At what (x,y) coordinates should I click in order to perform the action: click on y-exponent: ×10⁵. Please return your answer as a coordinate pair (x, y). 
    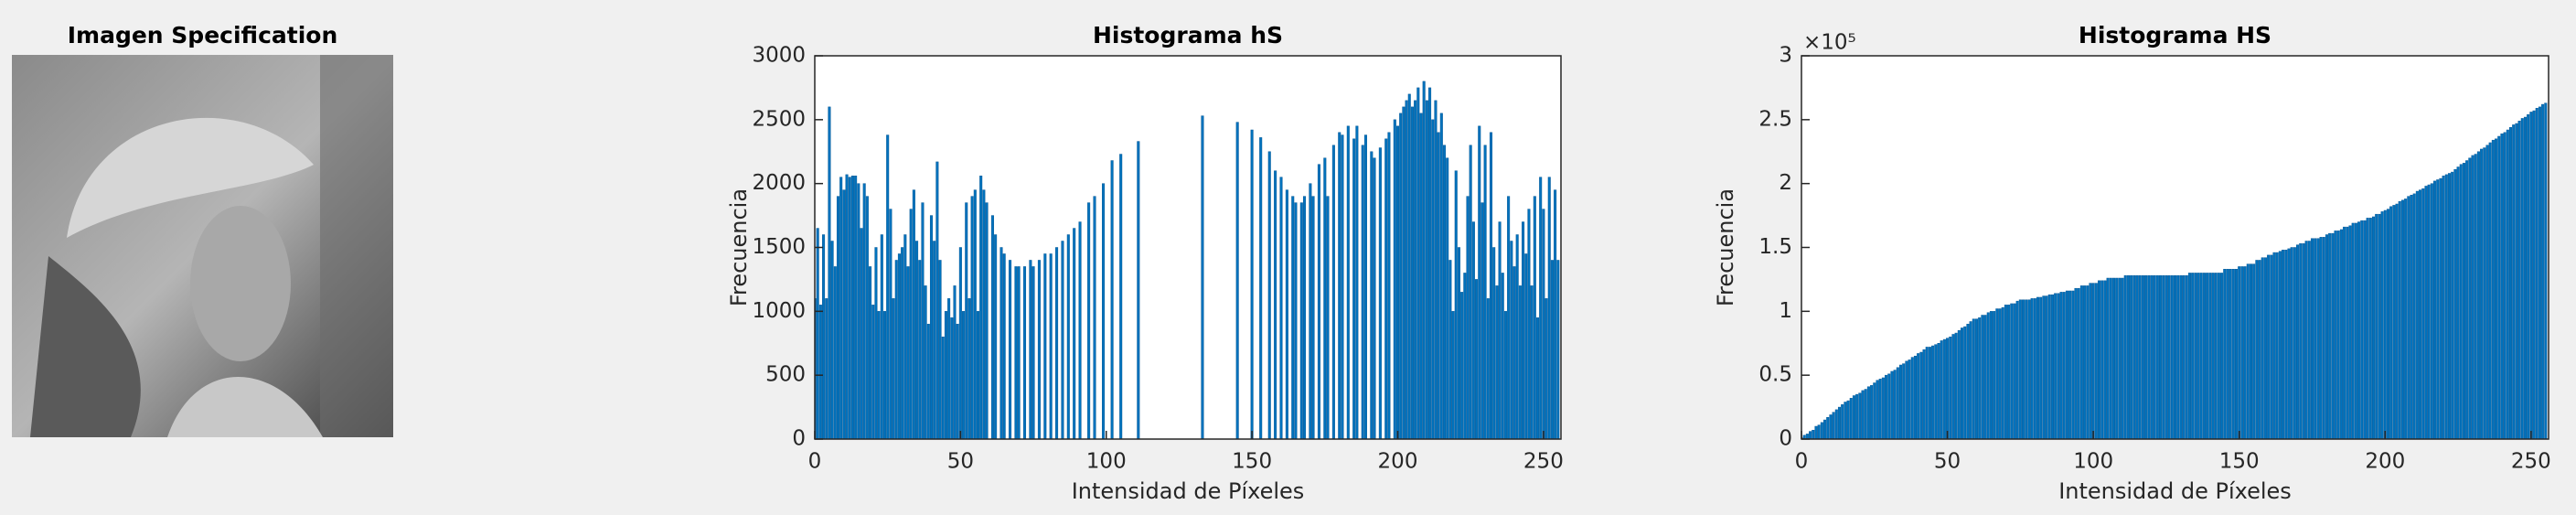
    Looking at the image, I should click on (1829, 43).